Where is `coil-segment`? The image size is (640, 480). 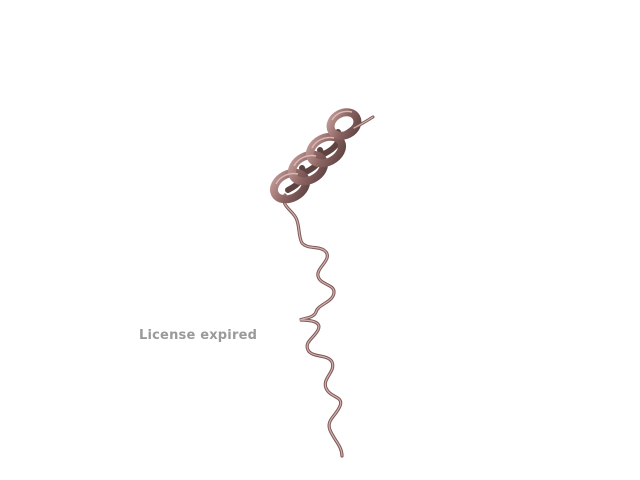
coil-segment is located at coordinates (313, 325).